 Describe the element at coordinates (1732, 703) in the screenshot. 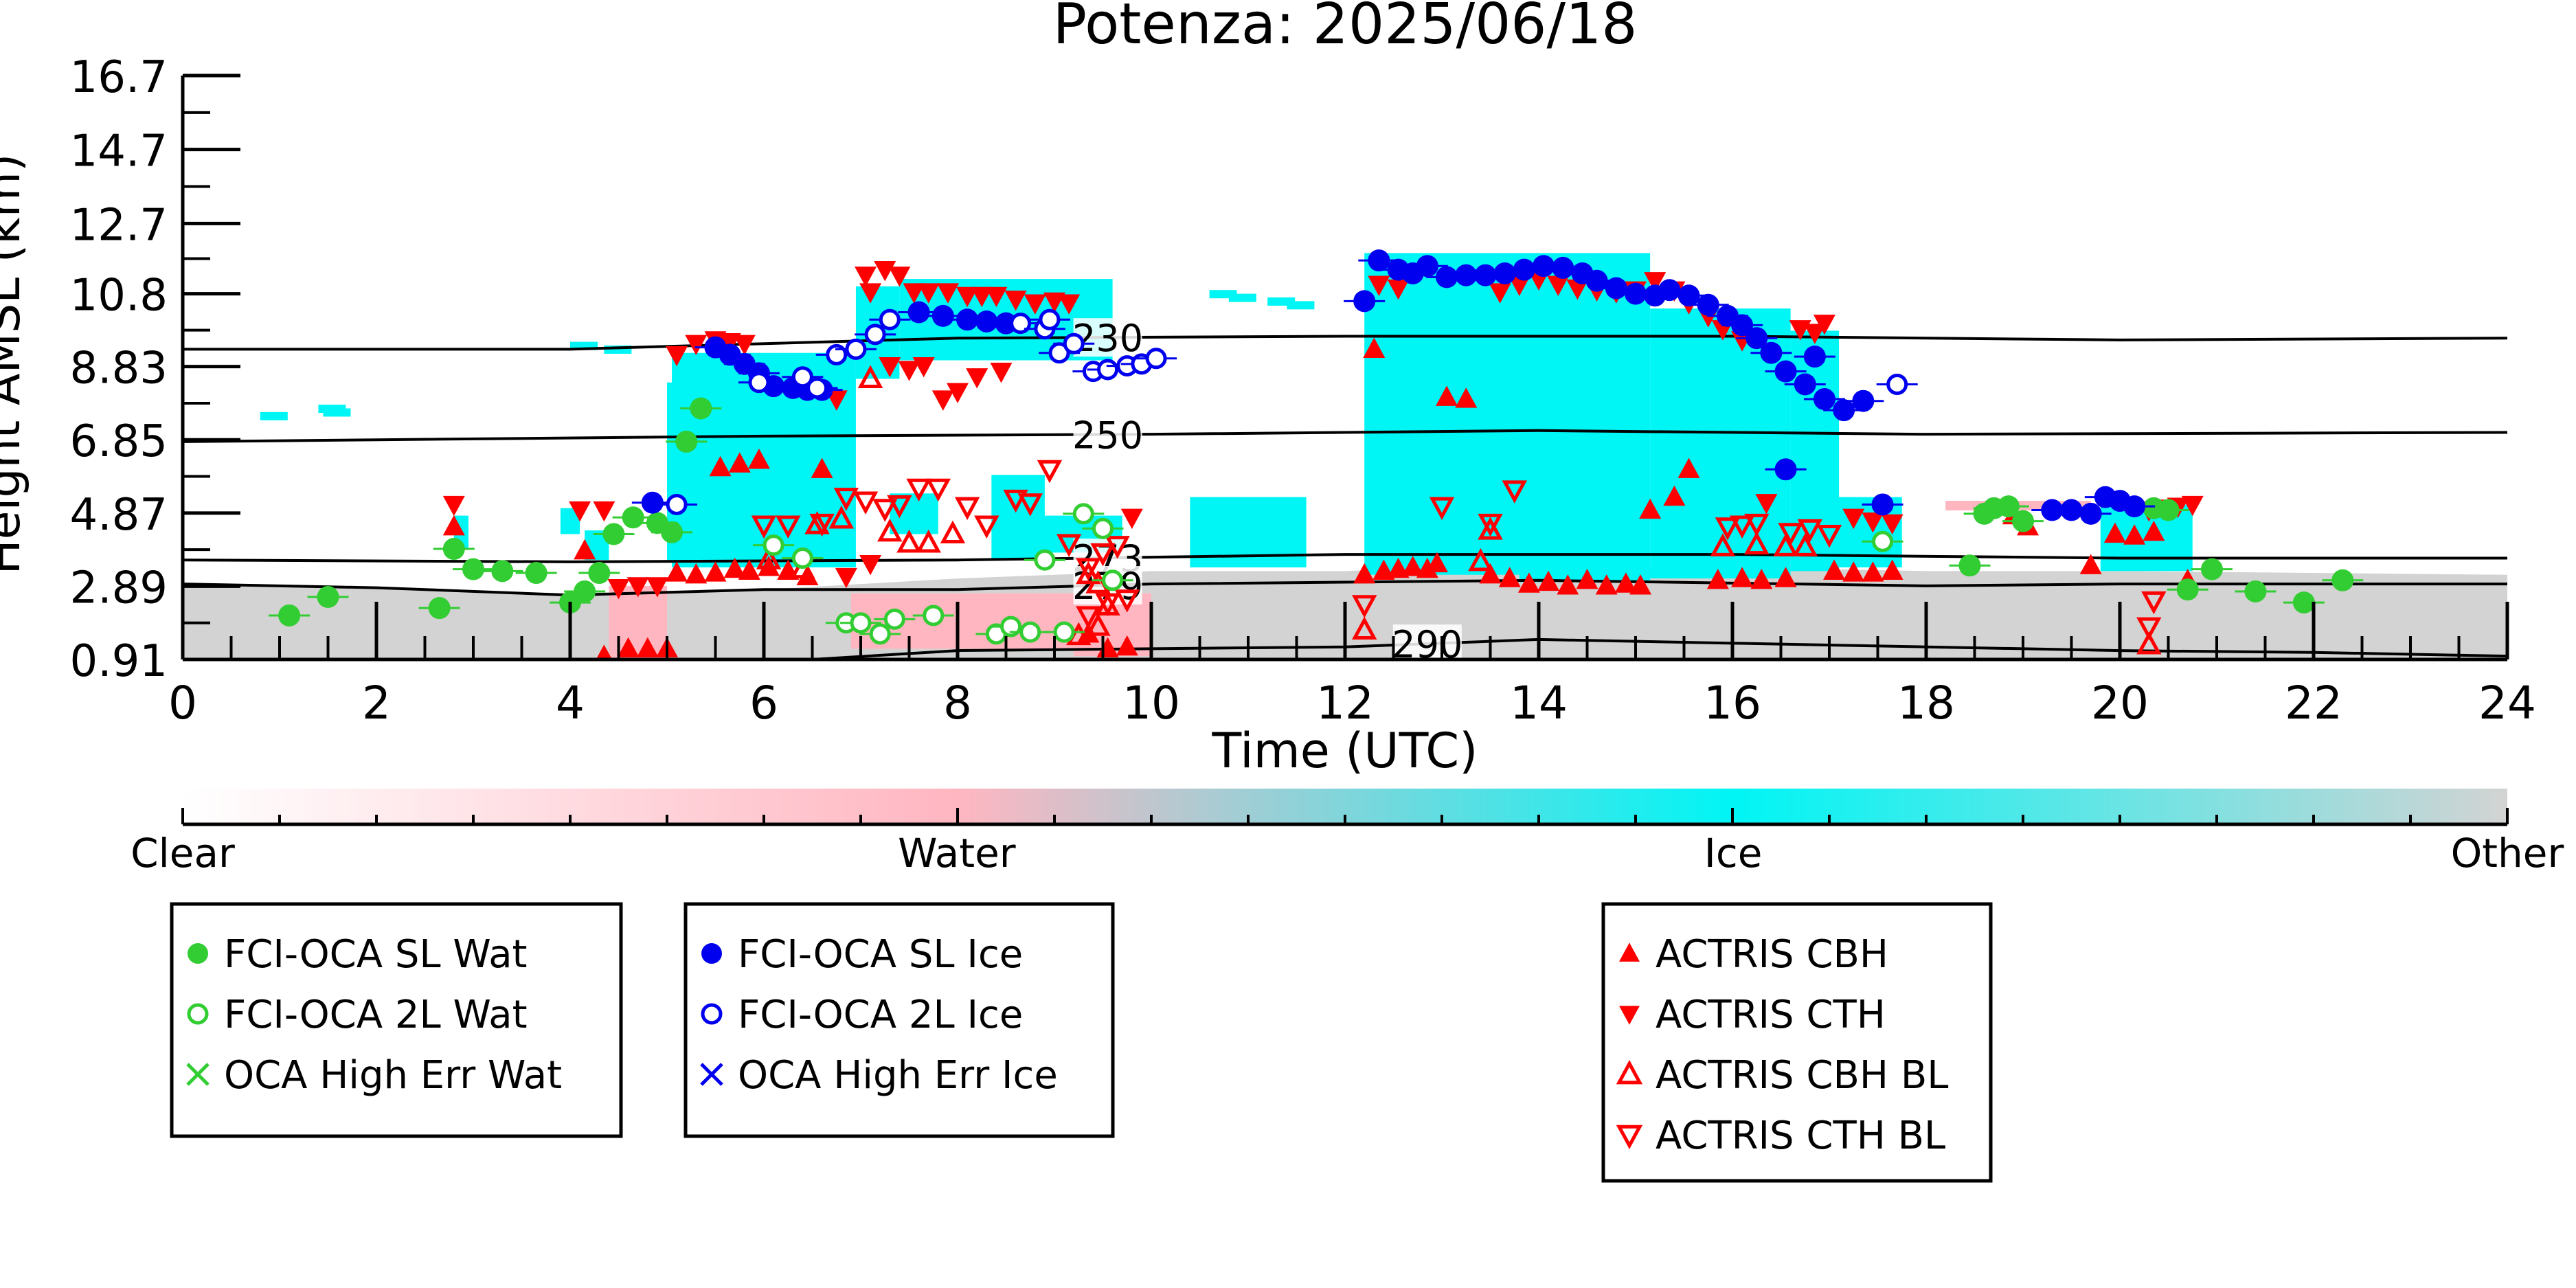

I see `x-tick-label: 16` at that location.